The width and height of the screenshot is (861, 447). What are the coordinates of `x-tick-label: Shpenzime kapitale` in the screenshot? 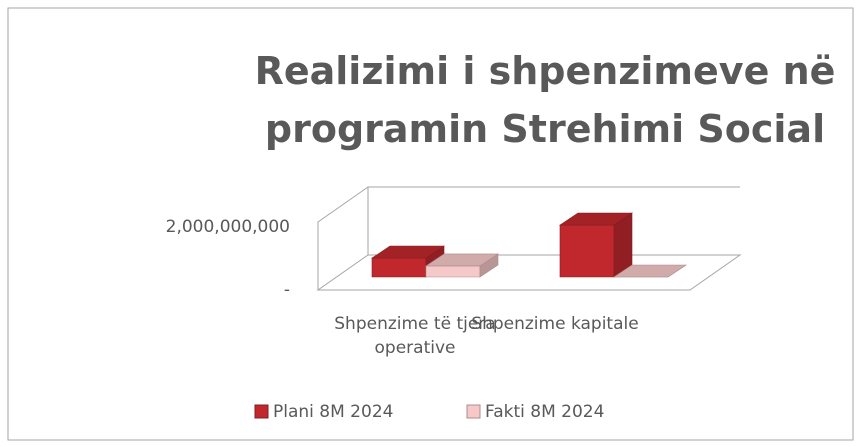 It's located at (555, 324).